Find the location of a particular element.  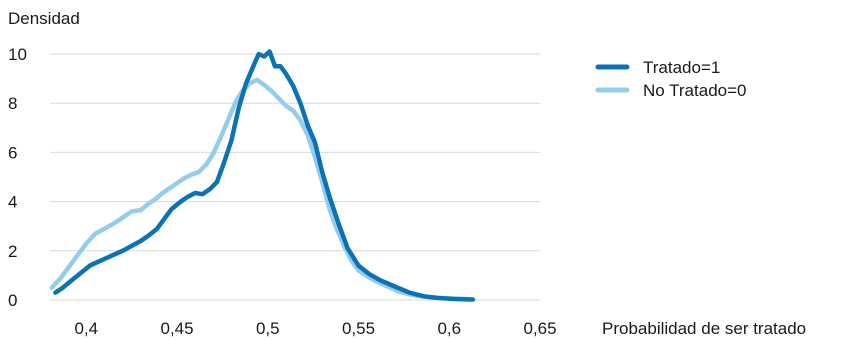

x-tick-label: 0,5 is located at coordinates (268, 328).